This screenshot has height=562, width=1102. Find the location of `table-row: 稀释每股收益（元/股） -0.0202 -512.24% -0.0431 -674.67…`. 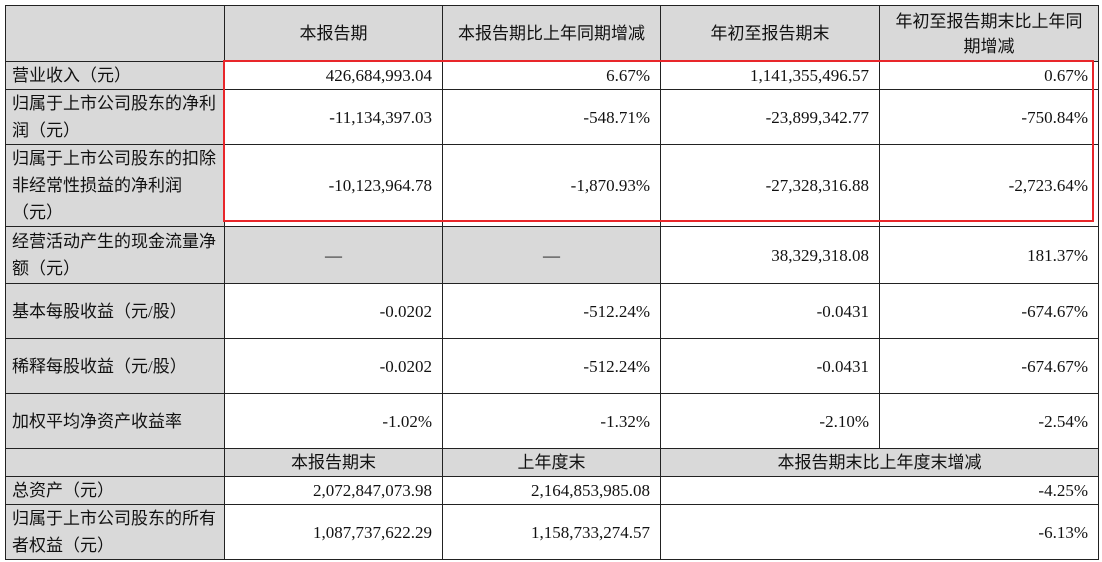

table-row: 稀释每股收益（元/股） -0.0202 -512.24% -0.0431 -674.67… is located at coordinates (552, 366).